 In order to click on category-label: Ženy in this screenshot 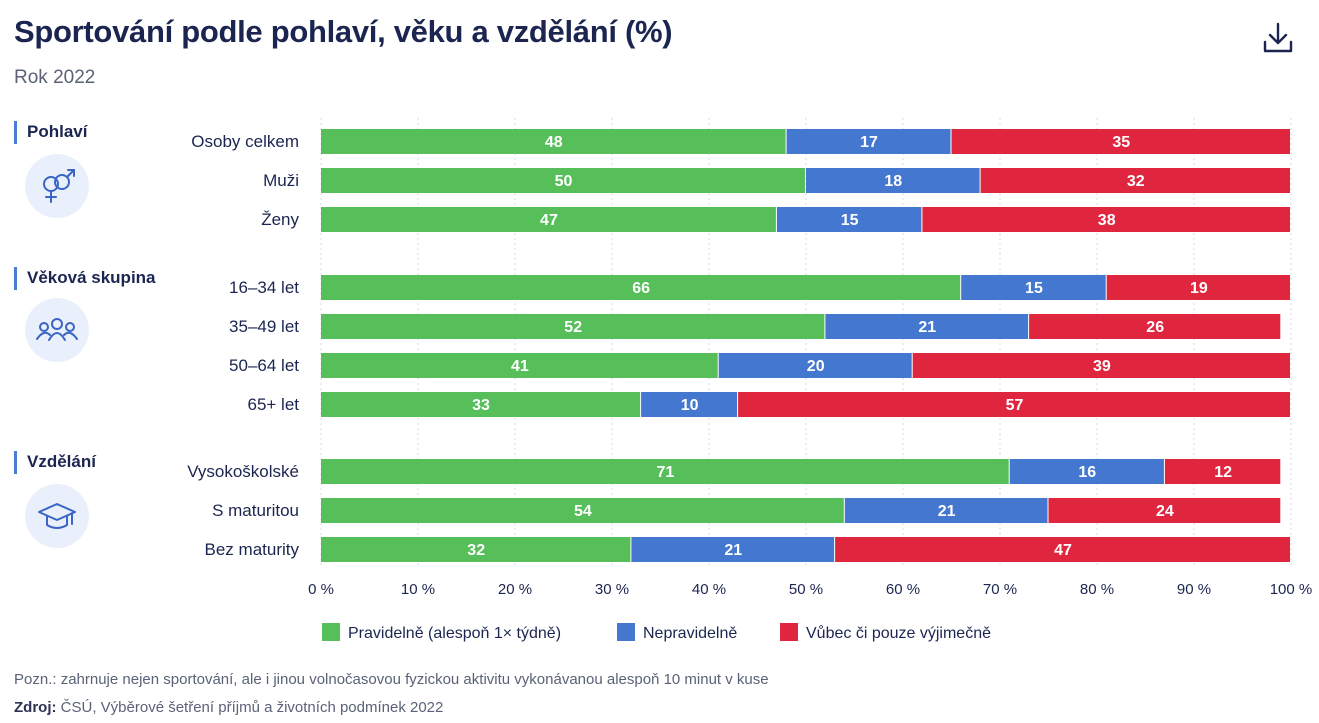, I will do `click(280, 219)`.